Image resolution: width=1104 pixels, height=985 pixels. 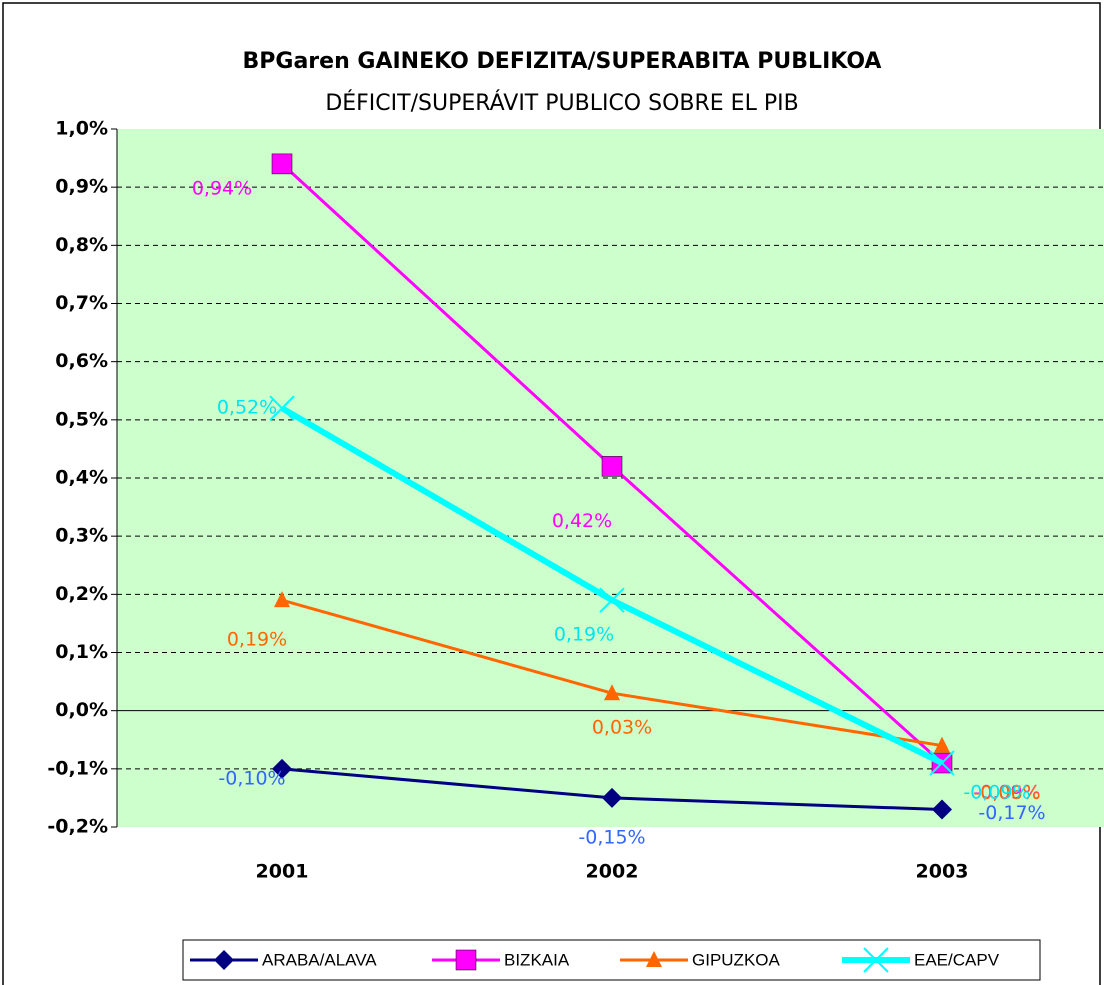 I want to click on chart-subtitle: DÉFICIT/SUPERÁVIT PUBLICO SOBRE EL PIB, so click(x=561, y=103).